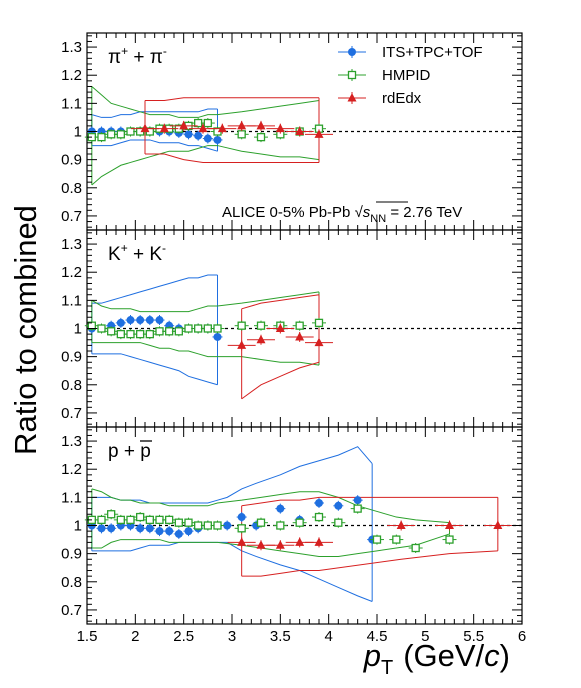 This screenshot has width=581, height=688. Describe the element at coordinates (25, 330) in the screenshot. I see `y-axis-title: Ratio to combined` at that location.